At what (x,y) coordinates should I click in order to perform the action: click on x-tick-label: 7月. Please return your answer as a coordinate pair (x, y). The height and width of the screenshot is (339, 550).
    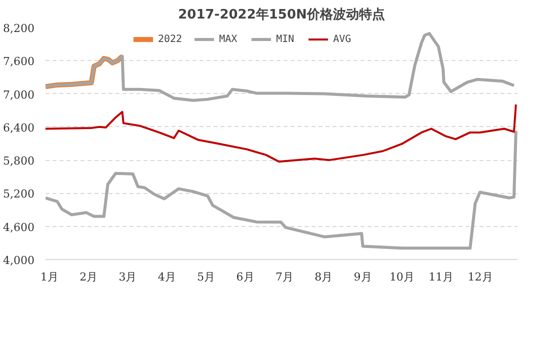
    Looking at the image, I should click on (284, 277).